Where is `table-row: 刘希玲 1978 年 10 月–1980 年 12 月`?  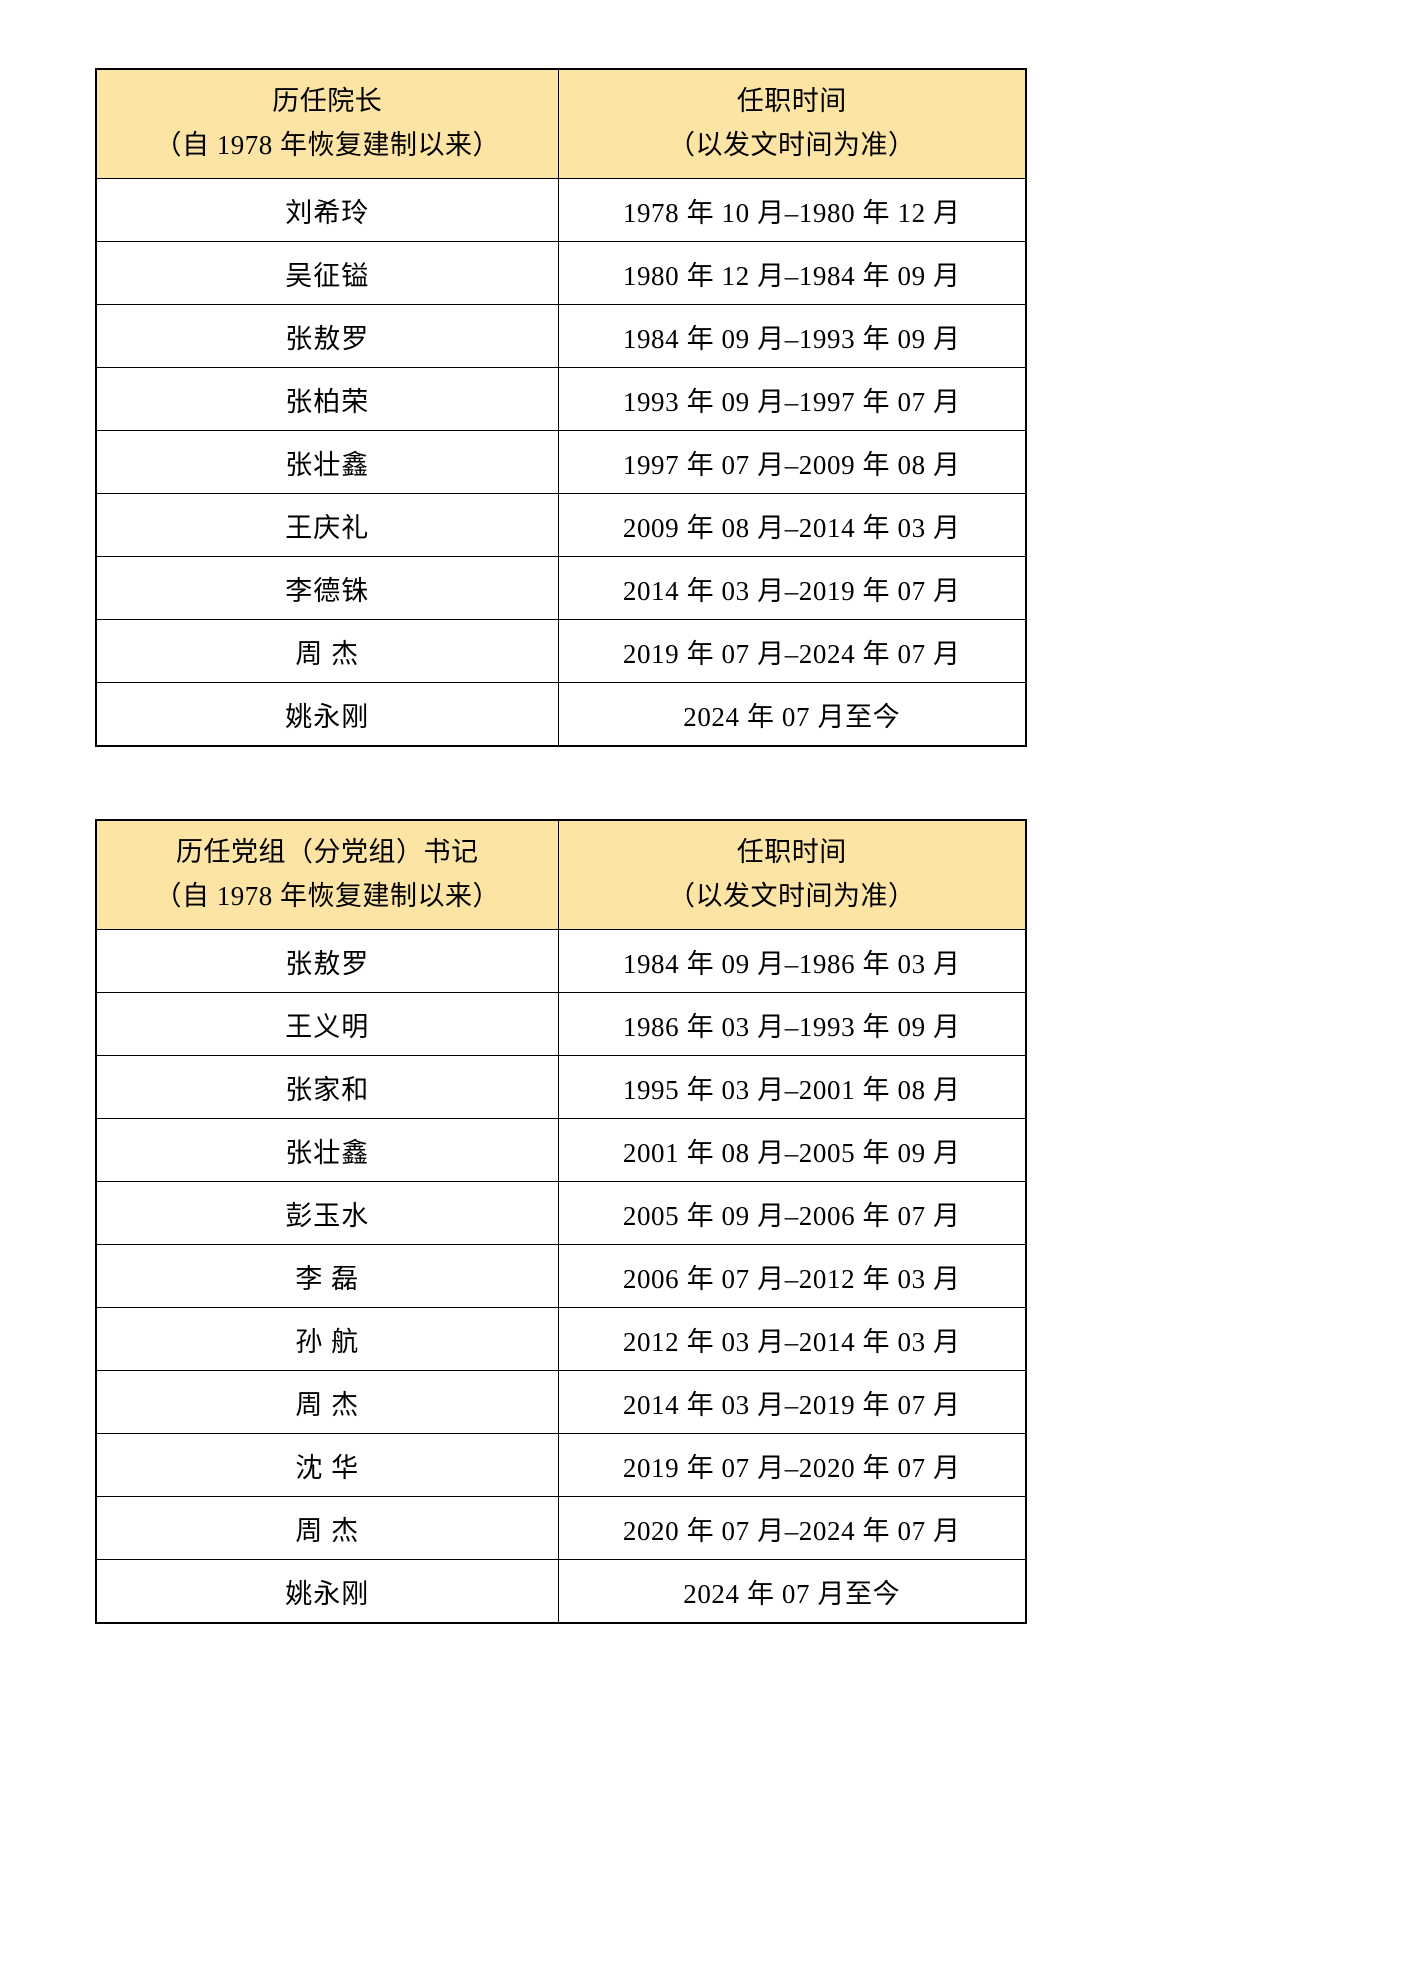
table-row: 刘希玲 1978 年 10 月–1980 年 12 月 is located at coordinates (561, 210).